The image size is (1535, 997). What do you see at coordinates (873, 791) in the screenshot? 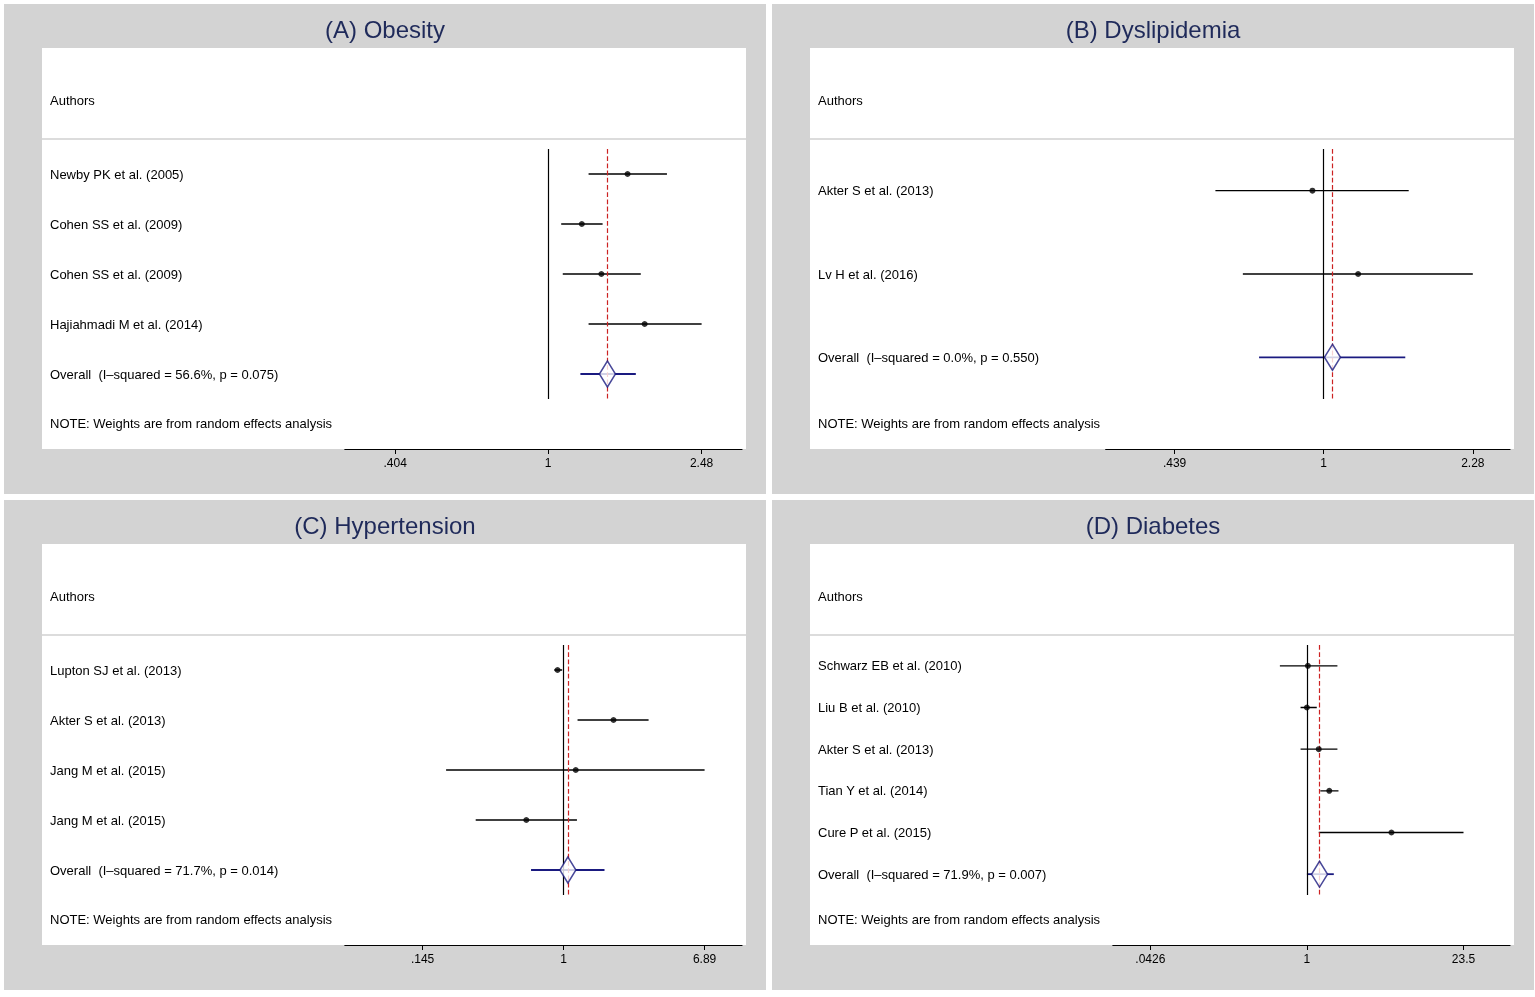
I see `y-tick-label: Tian Y et al. (2014)` at bounding box center [873, 791].